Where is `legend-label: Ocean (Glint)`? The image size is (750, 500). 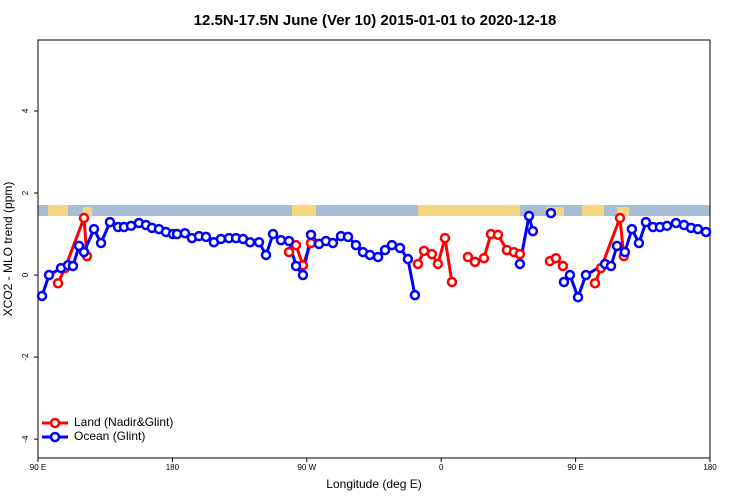
legend-label: Ocean (Glint) is located at coordinates (109, 436).